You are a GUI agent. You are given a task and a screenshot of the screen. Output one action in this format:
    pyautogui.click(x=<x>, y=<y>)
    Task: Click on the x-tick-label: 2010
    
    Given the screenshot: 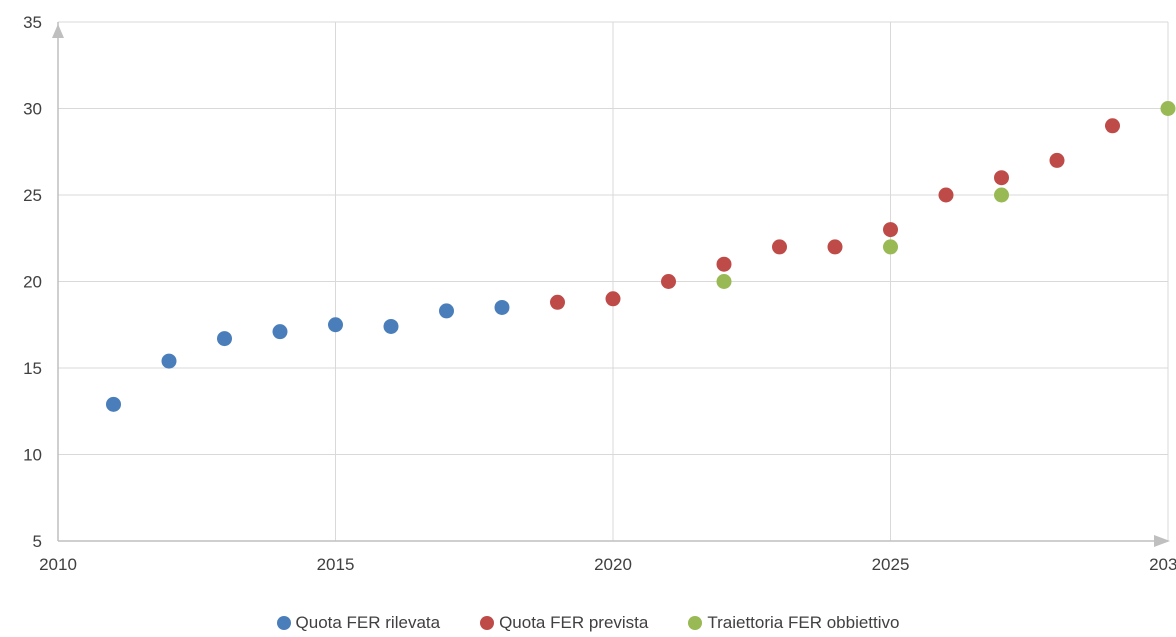 What is the action you would take?
    pyautogui.click(x=58, y=564)
    